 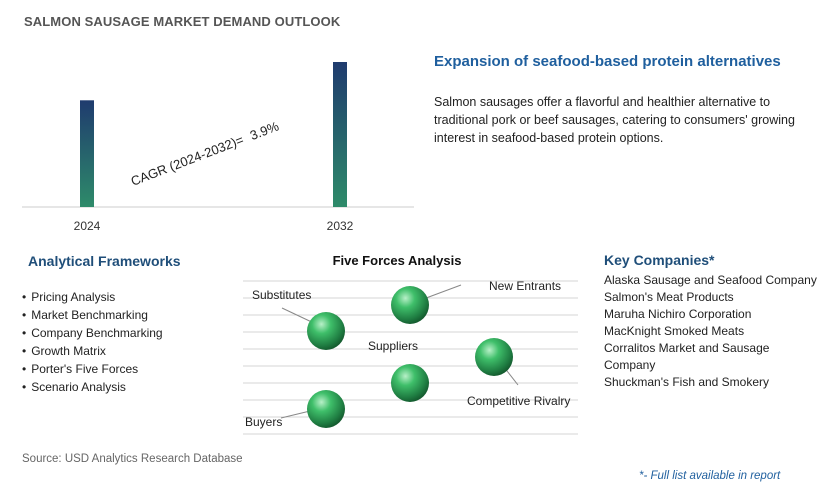 What do you see at coordinates (326, 409) in the screenshot?
I see `buyers-sphere` at bounding box center [326, 409].